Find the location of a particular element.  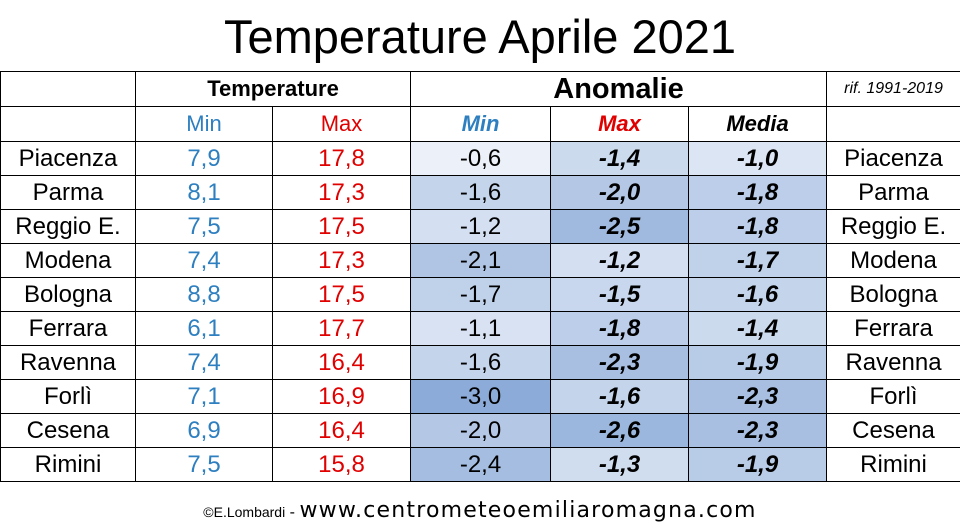

cell-city-right: Parma is located at coordinates (893, 193).